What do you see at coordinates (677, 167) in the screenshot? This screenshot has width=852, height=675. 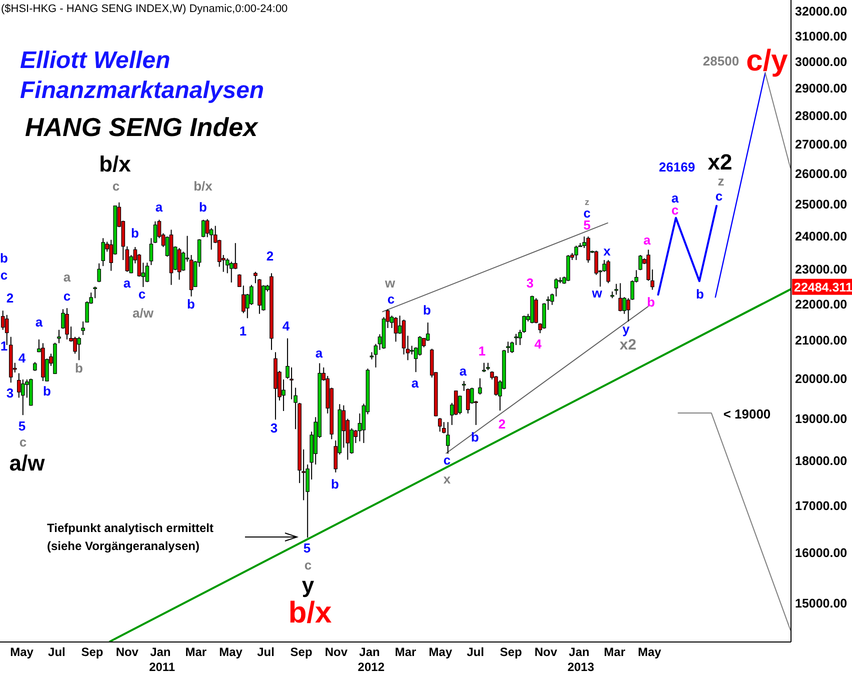 I see `annotation: 26169` at bounding box center [677, 167].